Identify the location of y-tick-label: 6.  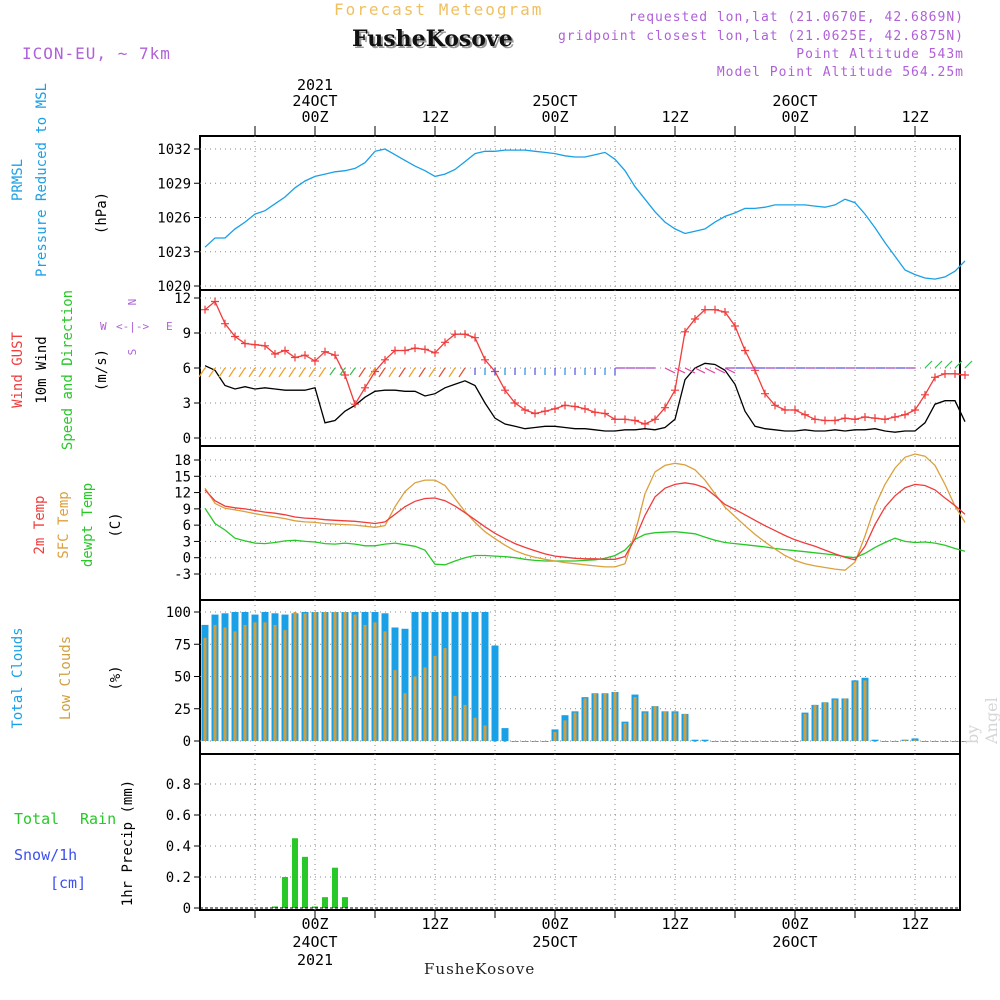
(187, 369).